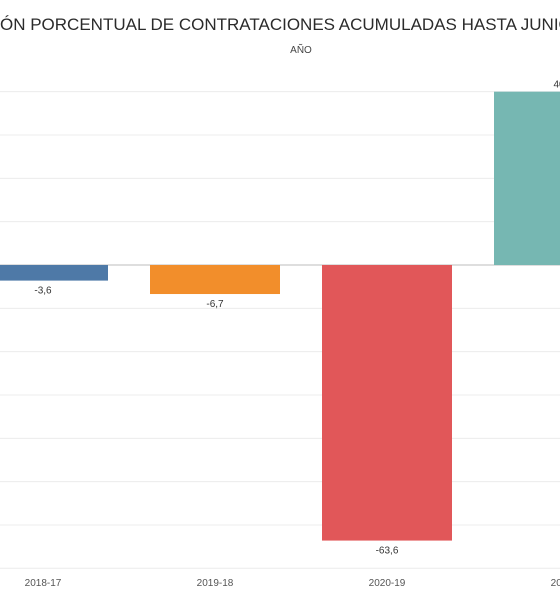  Describe the element at coordinates (387, 551) in the screenshot. I see `data-label-2020-19: -63,6` at that location.